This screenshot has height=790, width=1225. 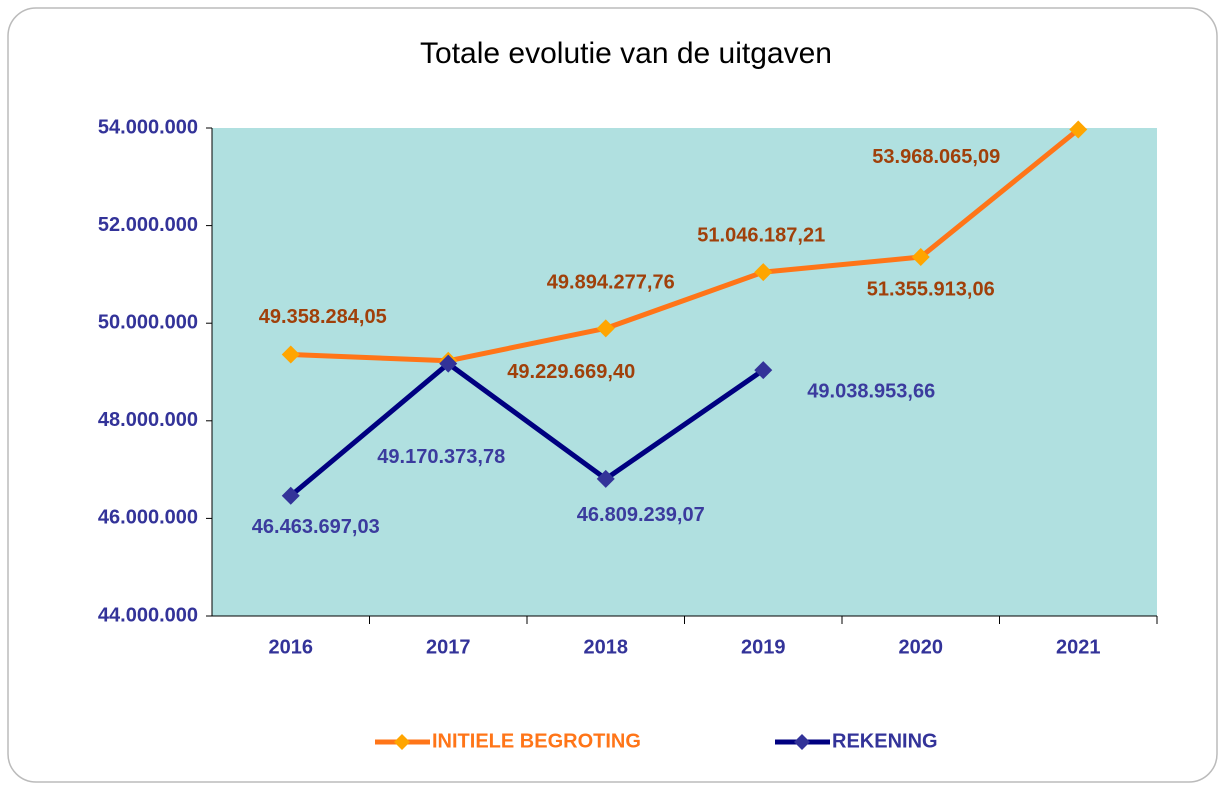 I want to click on y-tick-label: 50.000.000, so click(x=148, y=322).